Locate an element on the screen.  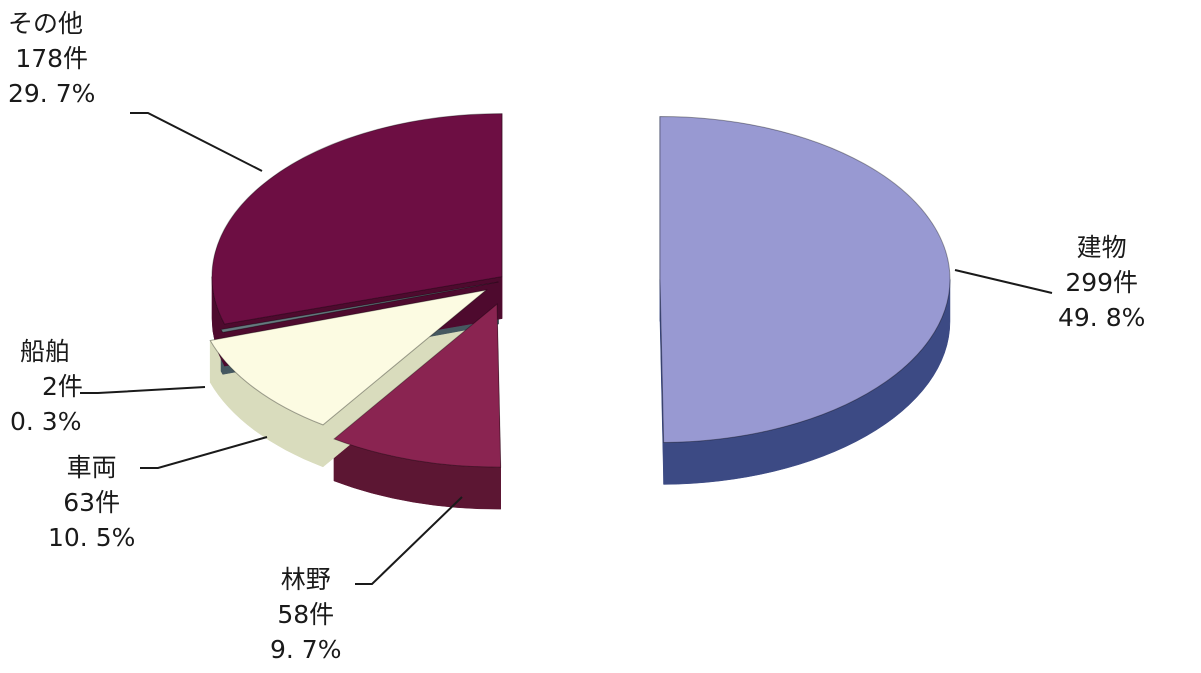
label-sharyo: 車両 63件 10. 5% is located at coordinates (91, 502).